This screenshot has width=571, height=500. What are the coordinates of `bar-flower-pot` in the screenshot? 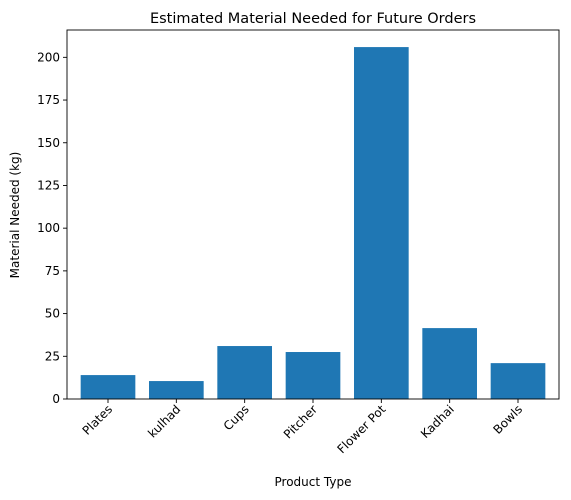 It's located at (381, 223).